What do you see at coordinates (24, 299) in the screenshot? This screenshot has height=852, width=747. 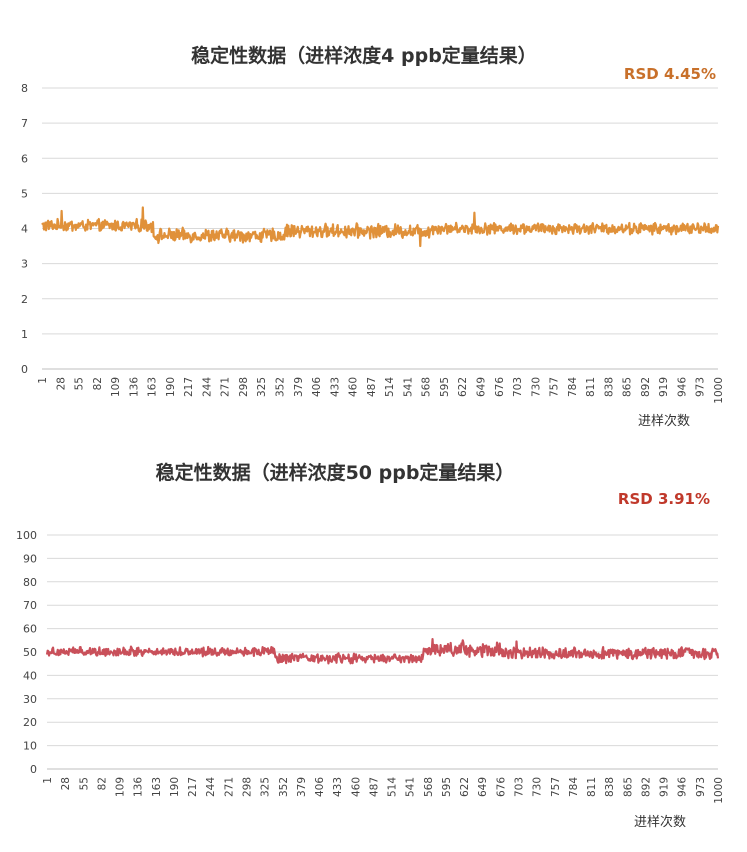 I see `y-tick-label: 2` at bounding box center [24, 299].